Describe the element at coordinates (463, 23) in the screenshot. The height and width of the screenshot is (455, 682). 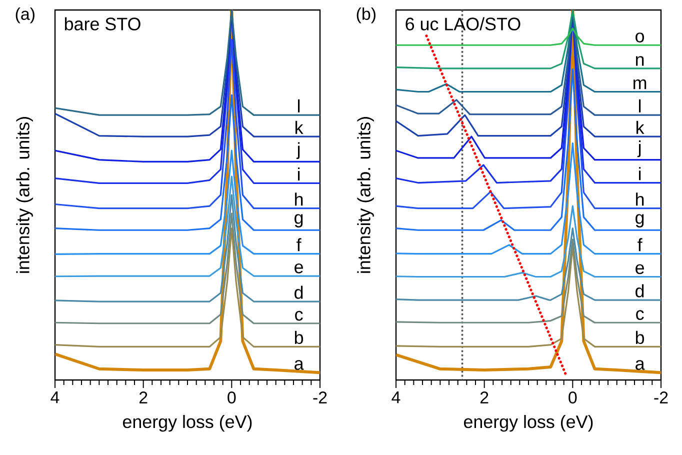
I see `annotation: 6 uc LAO/STO` at that location.